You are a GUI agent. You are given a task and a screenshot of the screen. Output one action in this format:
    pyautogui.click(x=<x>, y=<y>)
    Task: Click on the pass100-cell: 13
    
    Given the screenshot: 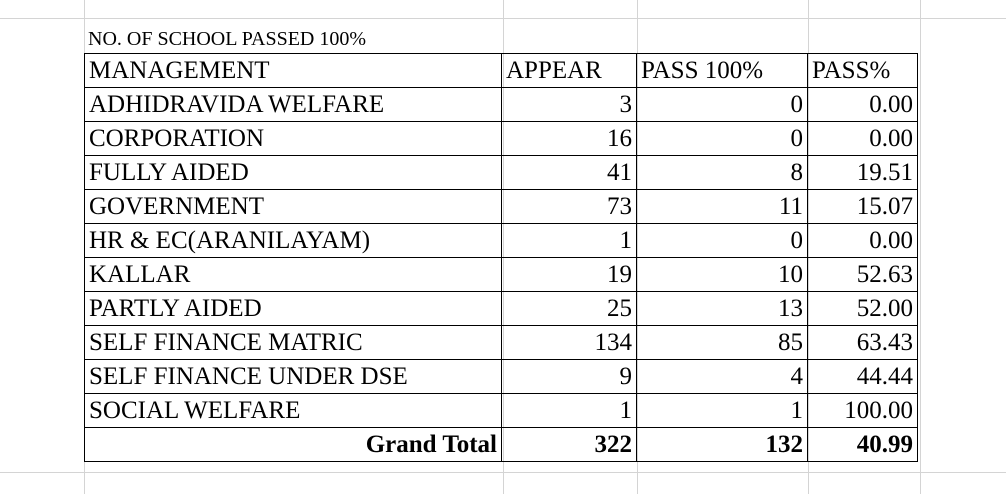 What is the action you would take?
    pyautogui.click(x=722, y=308)
    